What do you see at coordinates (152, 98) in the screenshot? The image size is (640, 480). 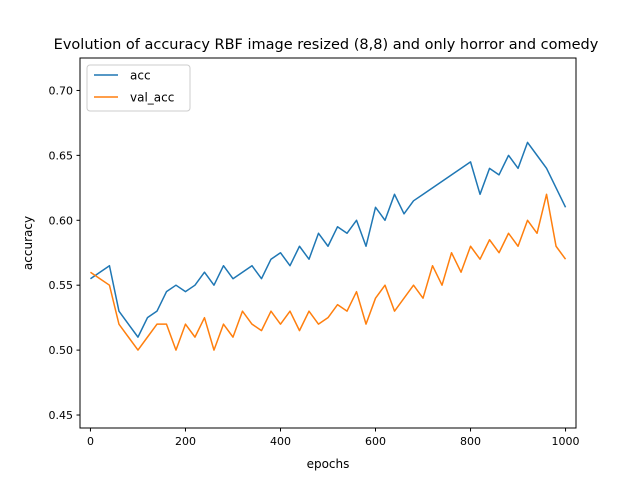 I see `legend-val-acc-label: val_acc` at bounding box center [152, 98].